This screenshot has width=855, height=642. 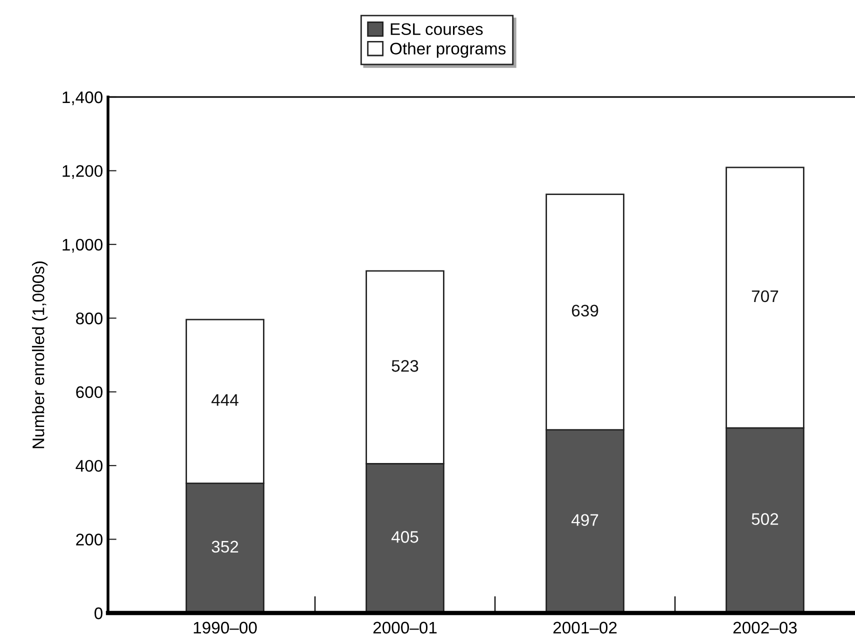 I want to click on y-tick-label: 200, so click(x=89, y=540).